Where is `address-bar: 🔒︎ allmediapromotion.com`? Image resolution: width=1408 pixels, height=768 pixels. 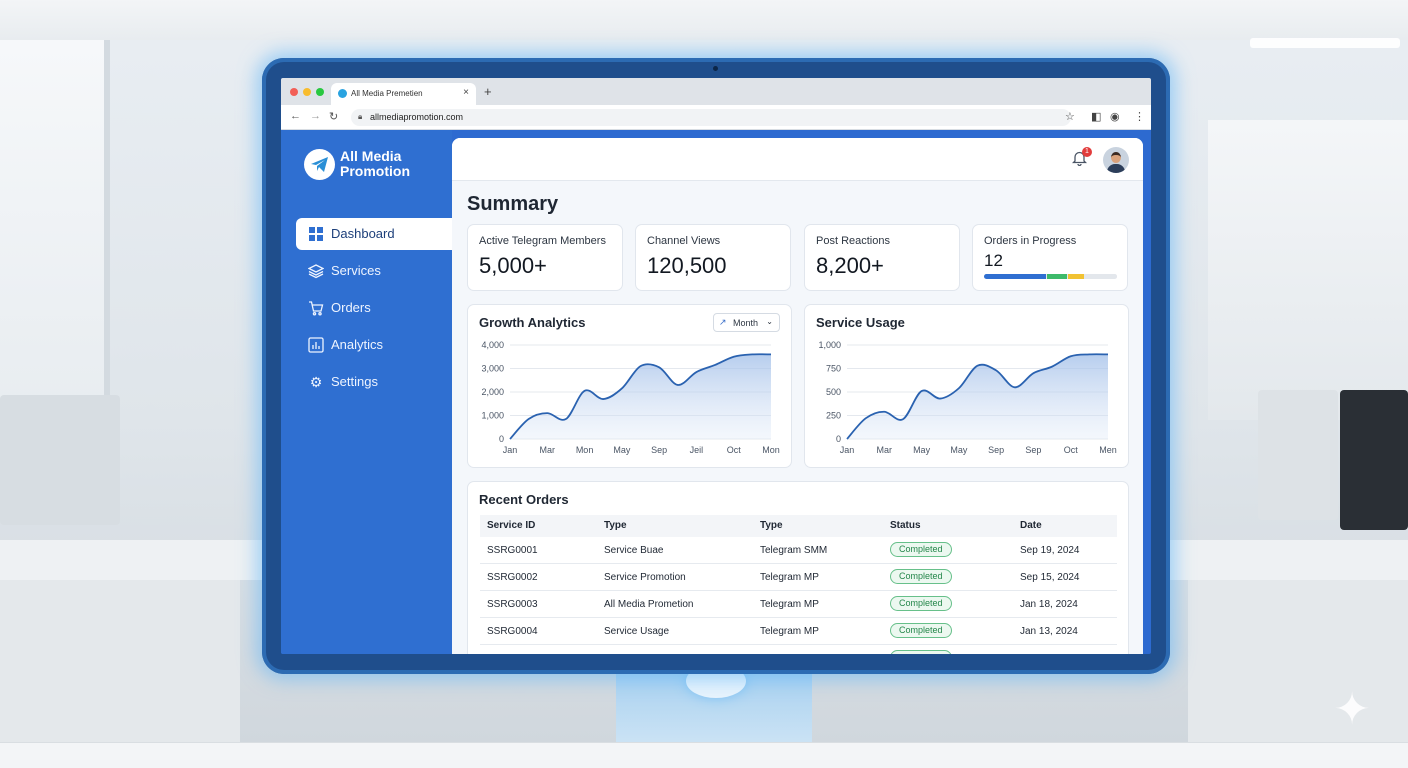 address-bar: 🔒︎ allmediapromotion.com is located at coordinates (711, 117).